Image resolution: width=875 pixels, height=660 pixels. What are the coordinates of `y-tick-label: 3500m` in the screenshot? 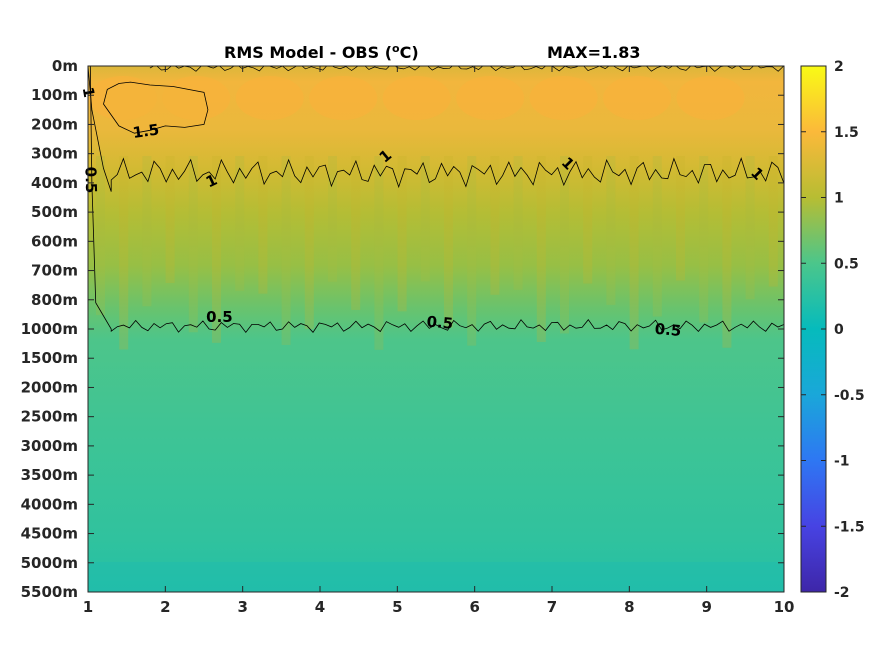 It's located at (49, 475).